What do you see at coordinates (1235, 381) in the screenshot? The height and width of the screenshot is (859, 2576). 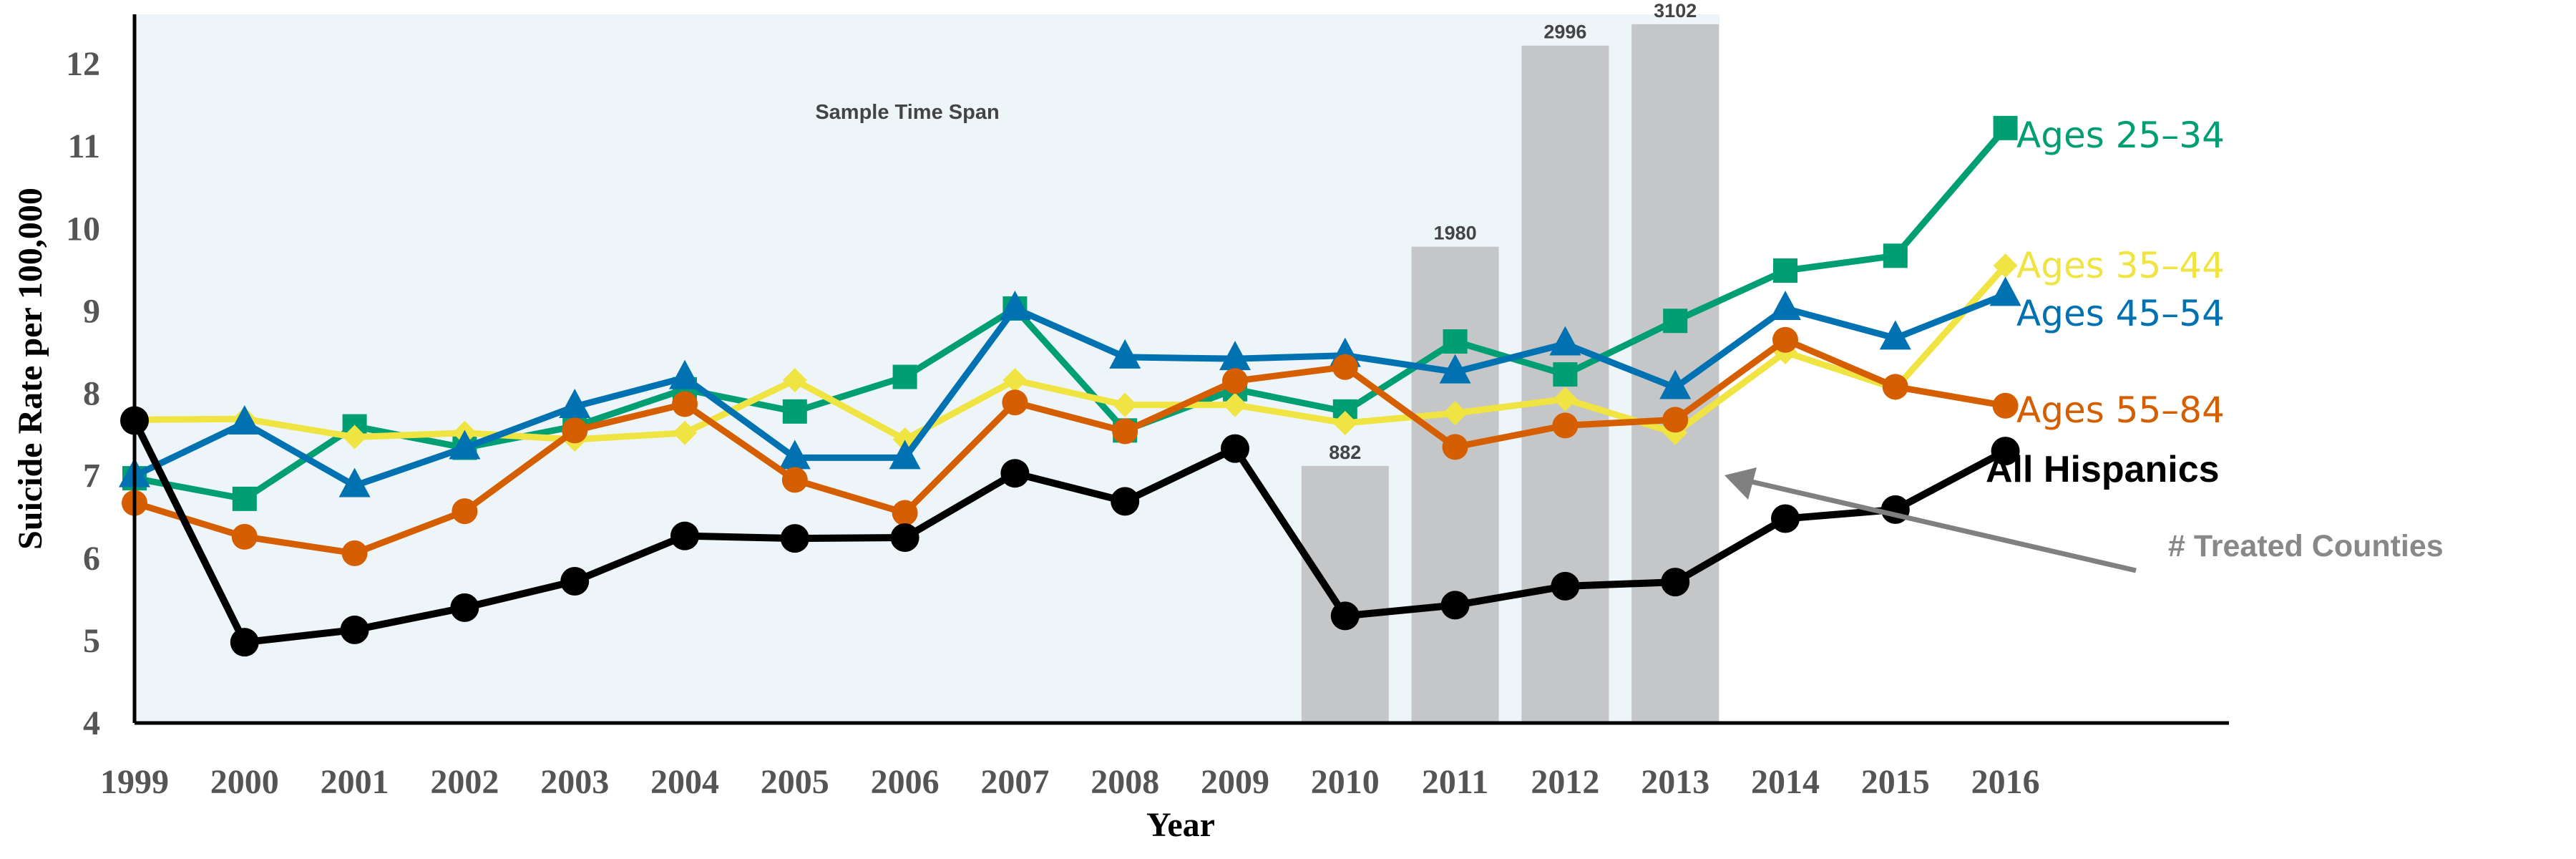 I see `point-ages-55-84-2009` at bounding box center [1235, 381].